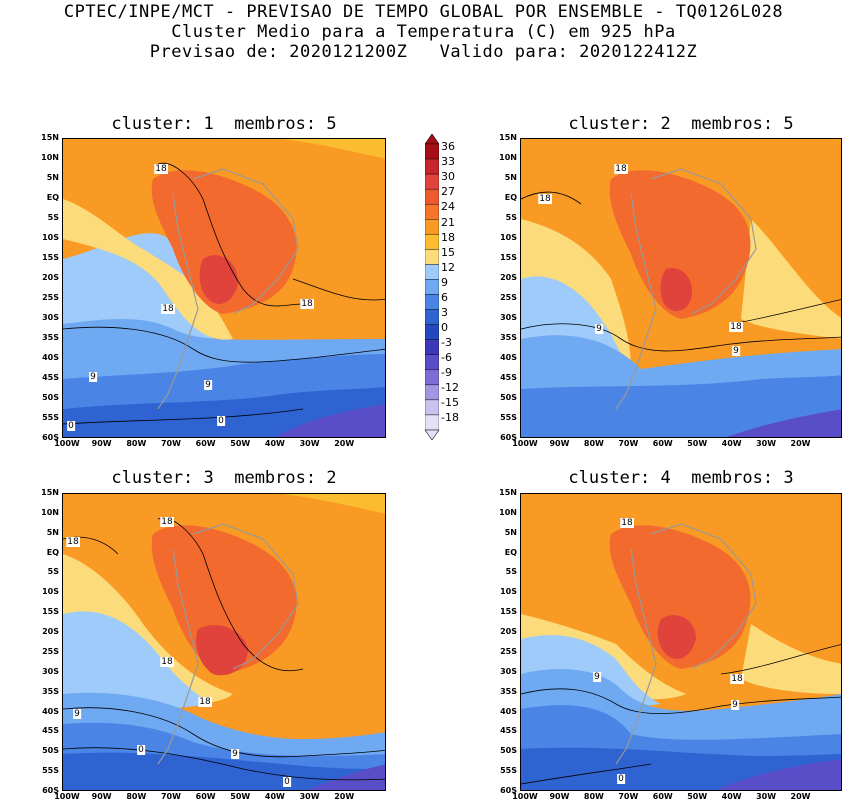 Image resolution: width=847 pixels, height=803 pixels. Describe the element at coordinates (136, 796) in the screenshot. I see `lon-tick-label: 80W` at that location.